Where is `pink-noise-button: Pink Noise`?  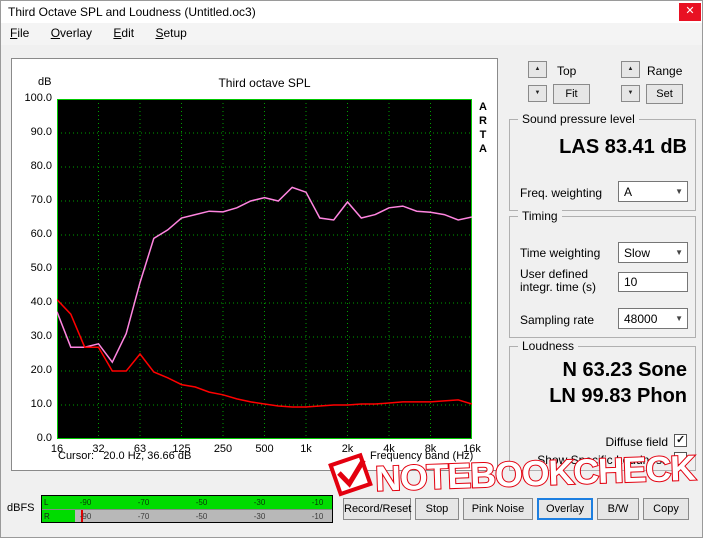 pink-noise-button: Pink Noise is located at coordinates (498, 509).